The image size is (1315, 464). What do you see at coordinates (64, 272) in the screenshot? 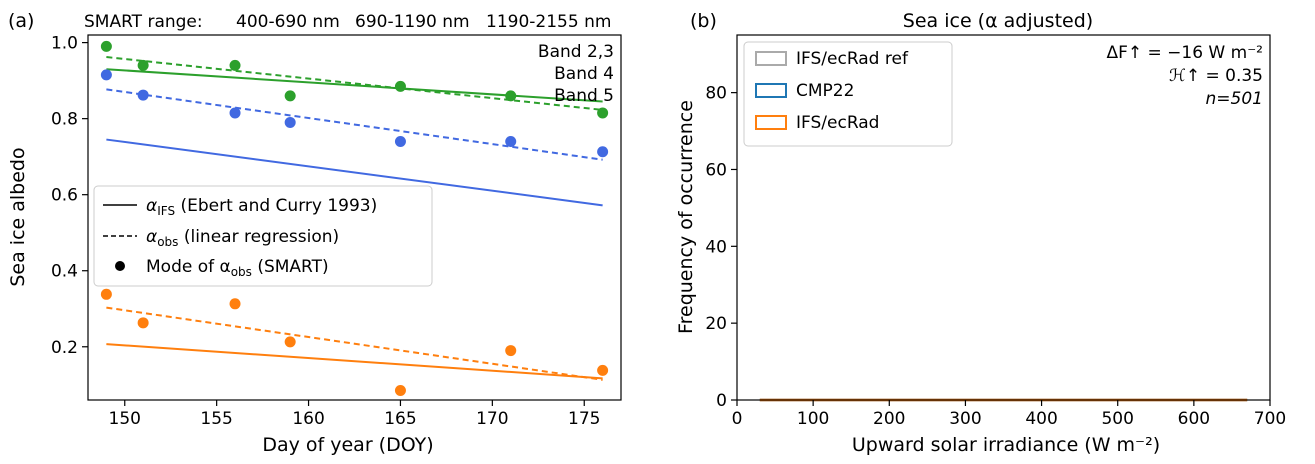
I see `y-tick-label-0.4: 0.4` at bounding box center [64, 272].